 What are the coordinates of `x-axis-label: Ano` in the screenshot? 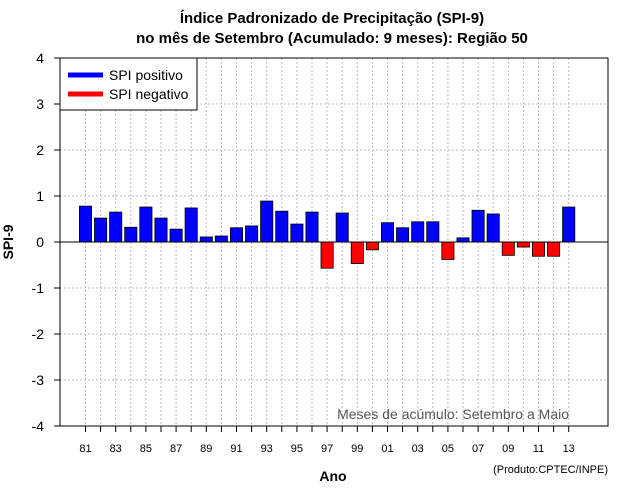 It's located at (332, 476).